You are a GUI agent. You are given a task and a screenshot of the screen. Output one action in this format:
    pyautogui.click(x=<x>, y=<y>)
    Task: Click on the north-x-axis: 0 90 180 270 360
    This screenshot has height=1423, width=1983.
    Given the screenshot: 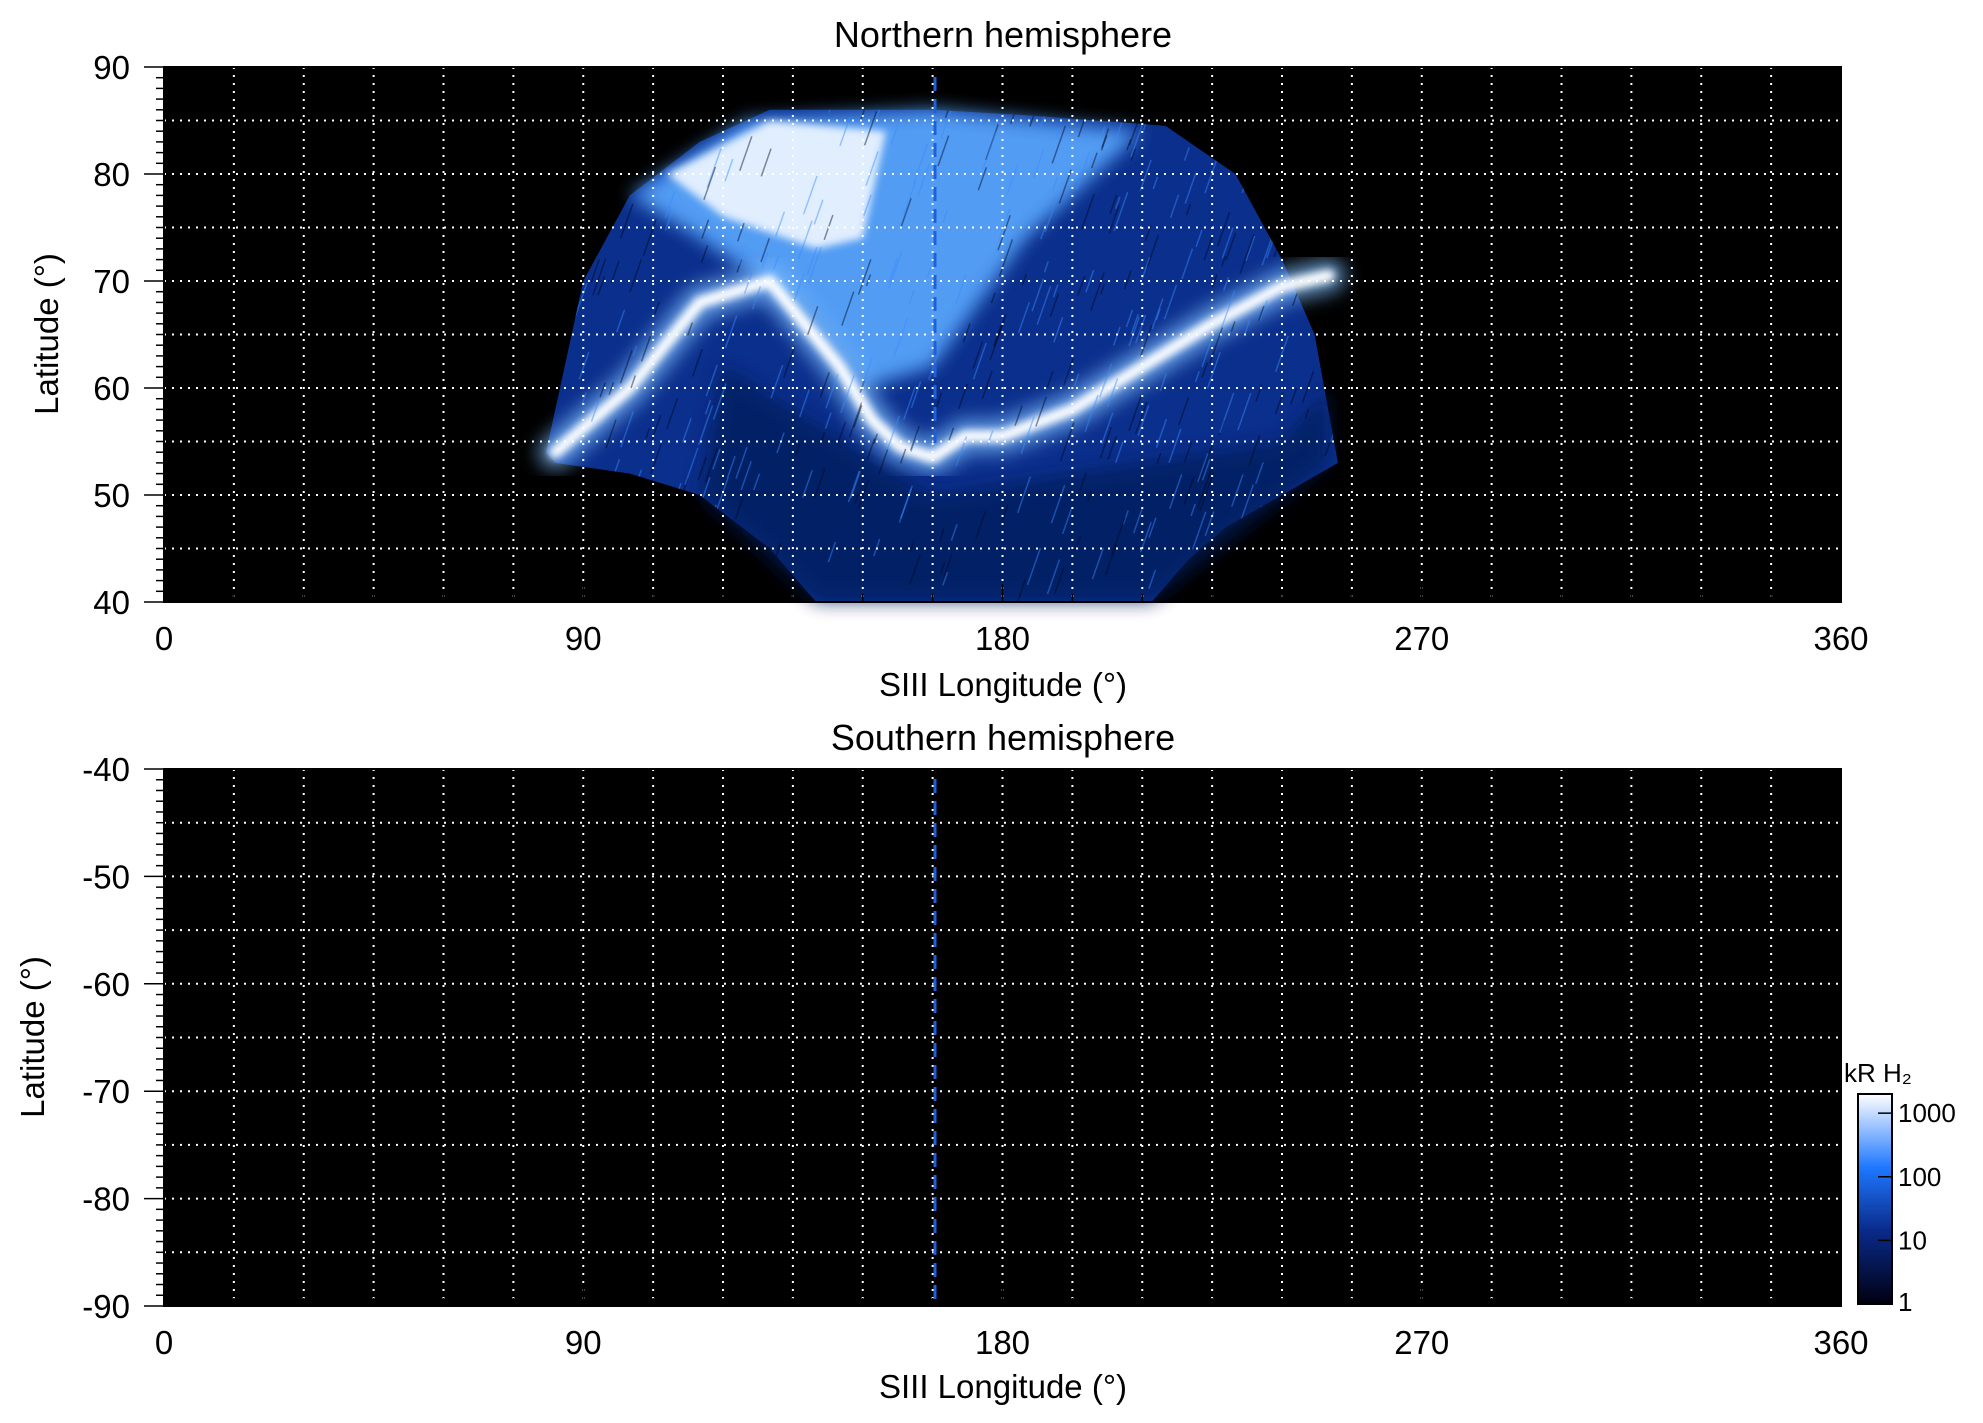 What is the action you would take?
    pyautogui.click(x=1012, y=620)
    